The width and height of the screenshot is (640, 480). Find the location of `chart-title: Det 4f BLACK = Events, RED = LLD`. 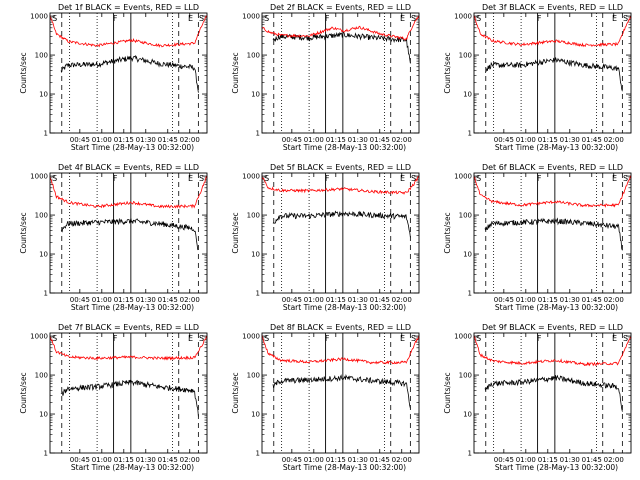

chart-title: Det 4f BLACK = Events, RED = LLD is located at coordinates (128, 167).